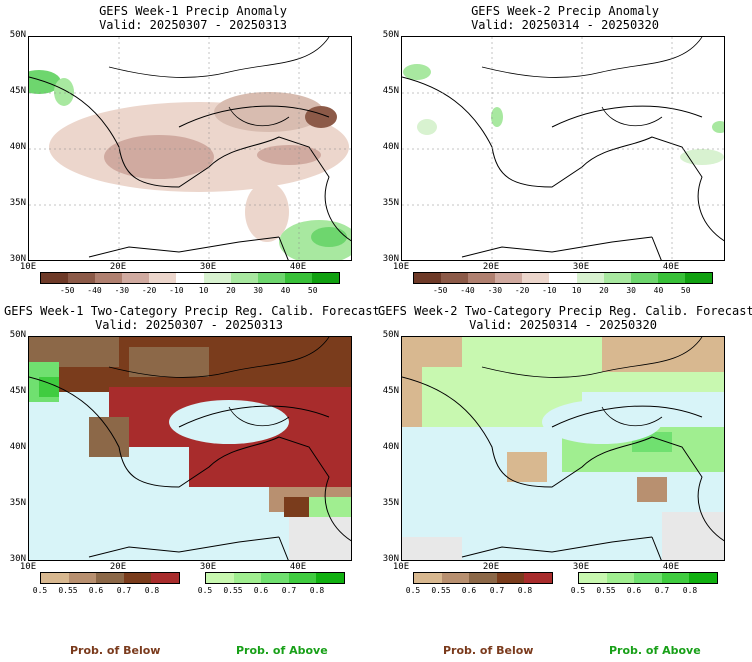 Image resolution: width=752 pixels, height=662 pixels. What do you see at coordinates (152, 590) in the screenshot?
I see `prob-below-label: 0.8` at bounding box center [152, 590].